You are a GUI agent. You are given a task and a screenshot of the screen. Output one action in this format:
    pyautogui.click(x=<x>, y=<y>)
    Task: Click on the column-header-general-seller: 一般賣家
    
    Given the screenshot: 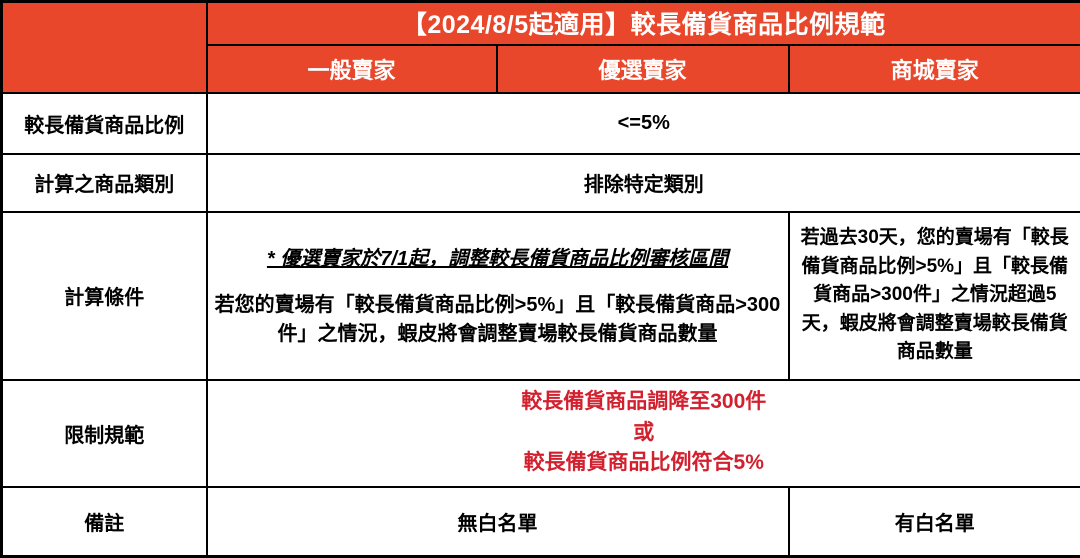 What is the action you would take?
    pyautogui.click(x=352, y=69)
    